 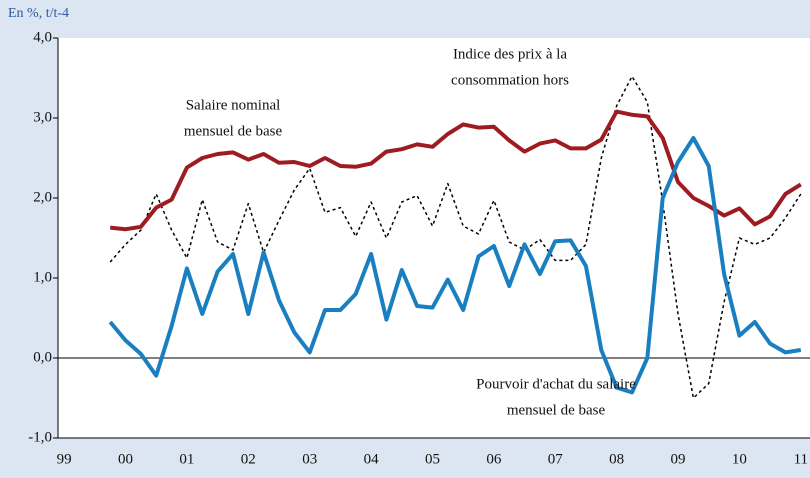 I want to click on x-tick-label: 07, so click(x=556, y=459).